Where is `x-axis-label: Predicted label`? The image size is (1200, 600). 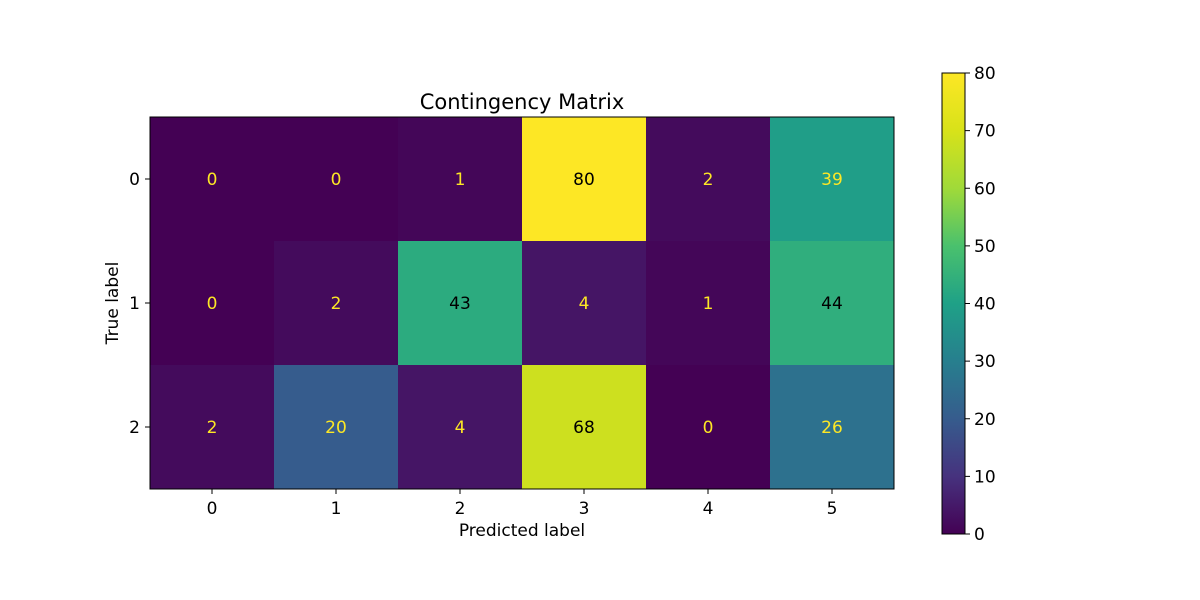 x-axis-label: Predicted label is located at coordinates (522, 531).